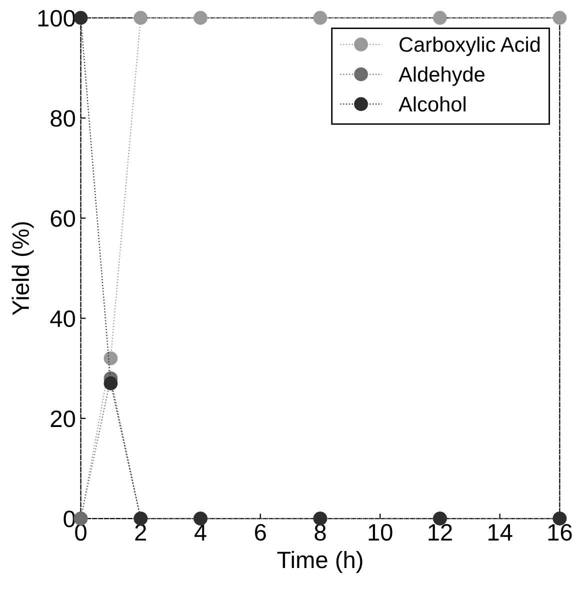 This screenshot has height=596, width=577. What do you see at coordinates (62, 419) in the screenshot?
I see `y-tick-label: 20` at bounding box center [62, 419].